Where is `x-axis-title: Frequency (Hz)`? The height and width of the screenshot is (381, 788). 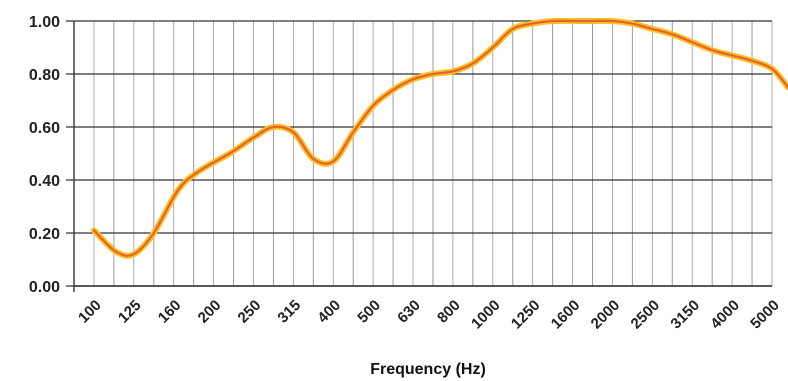
x-axis-title: Frequency (Hz) is located at coordinates (428, 369).